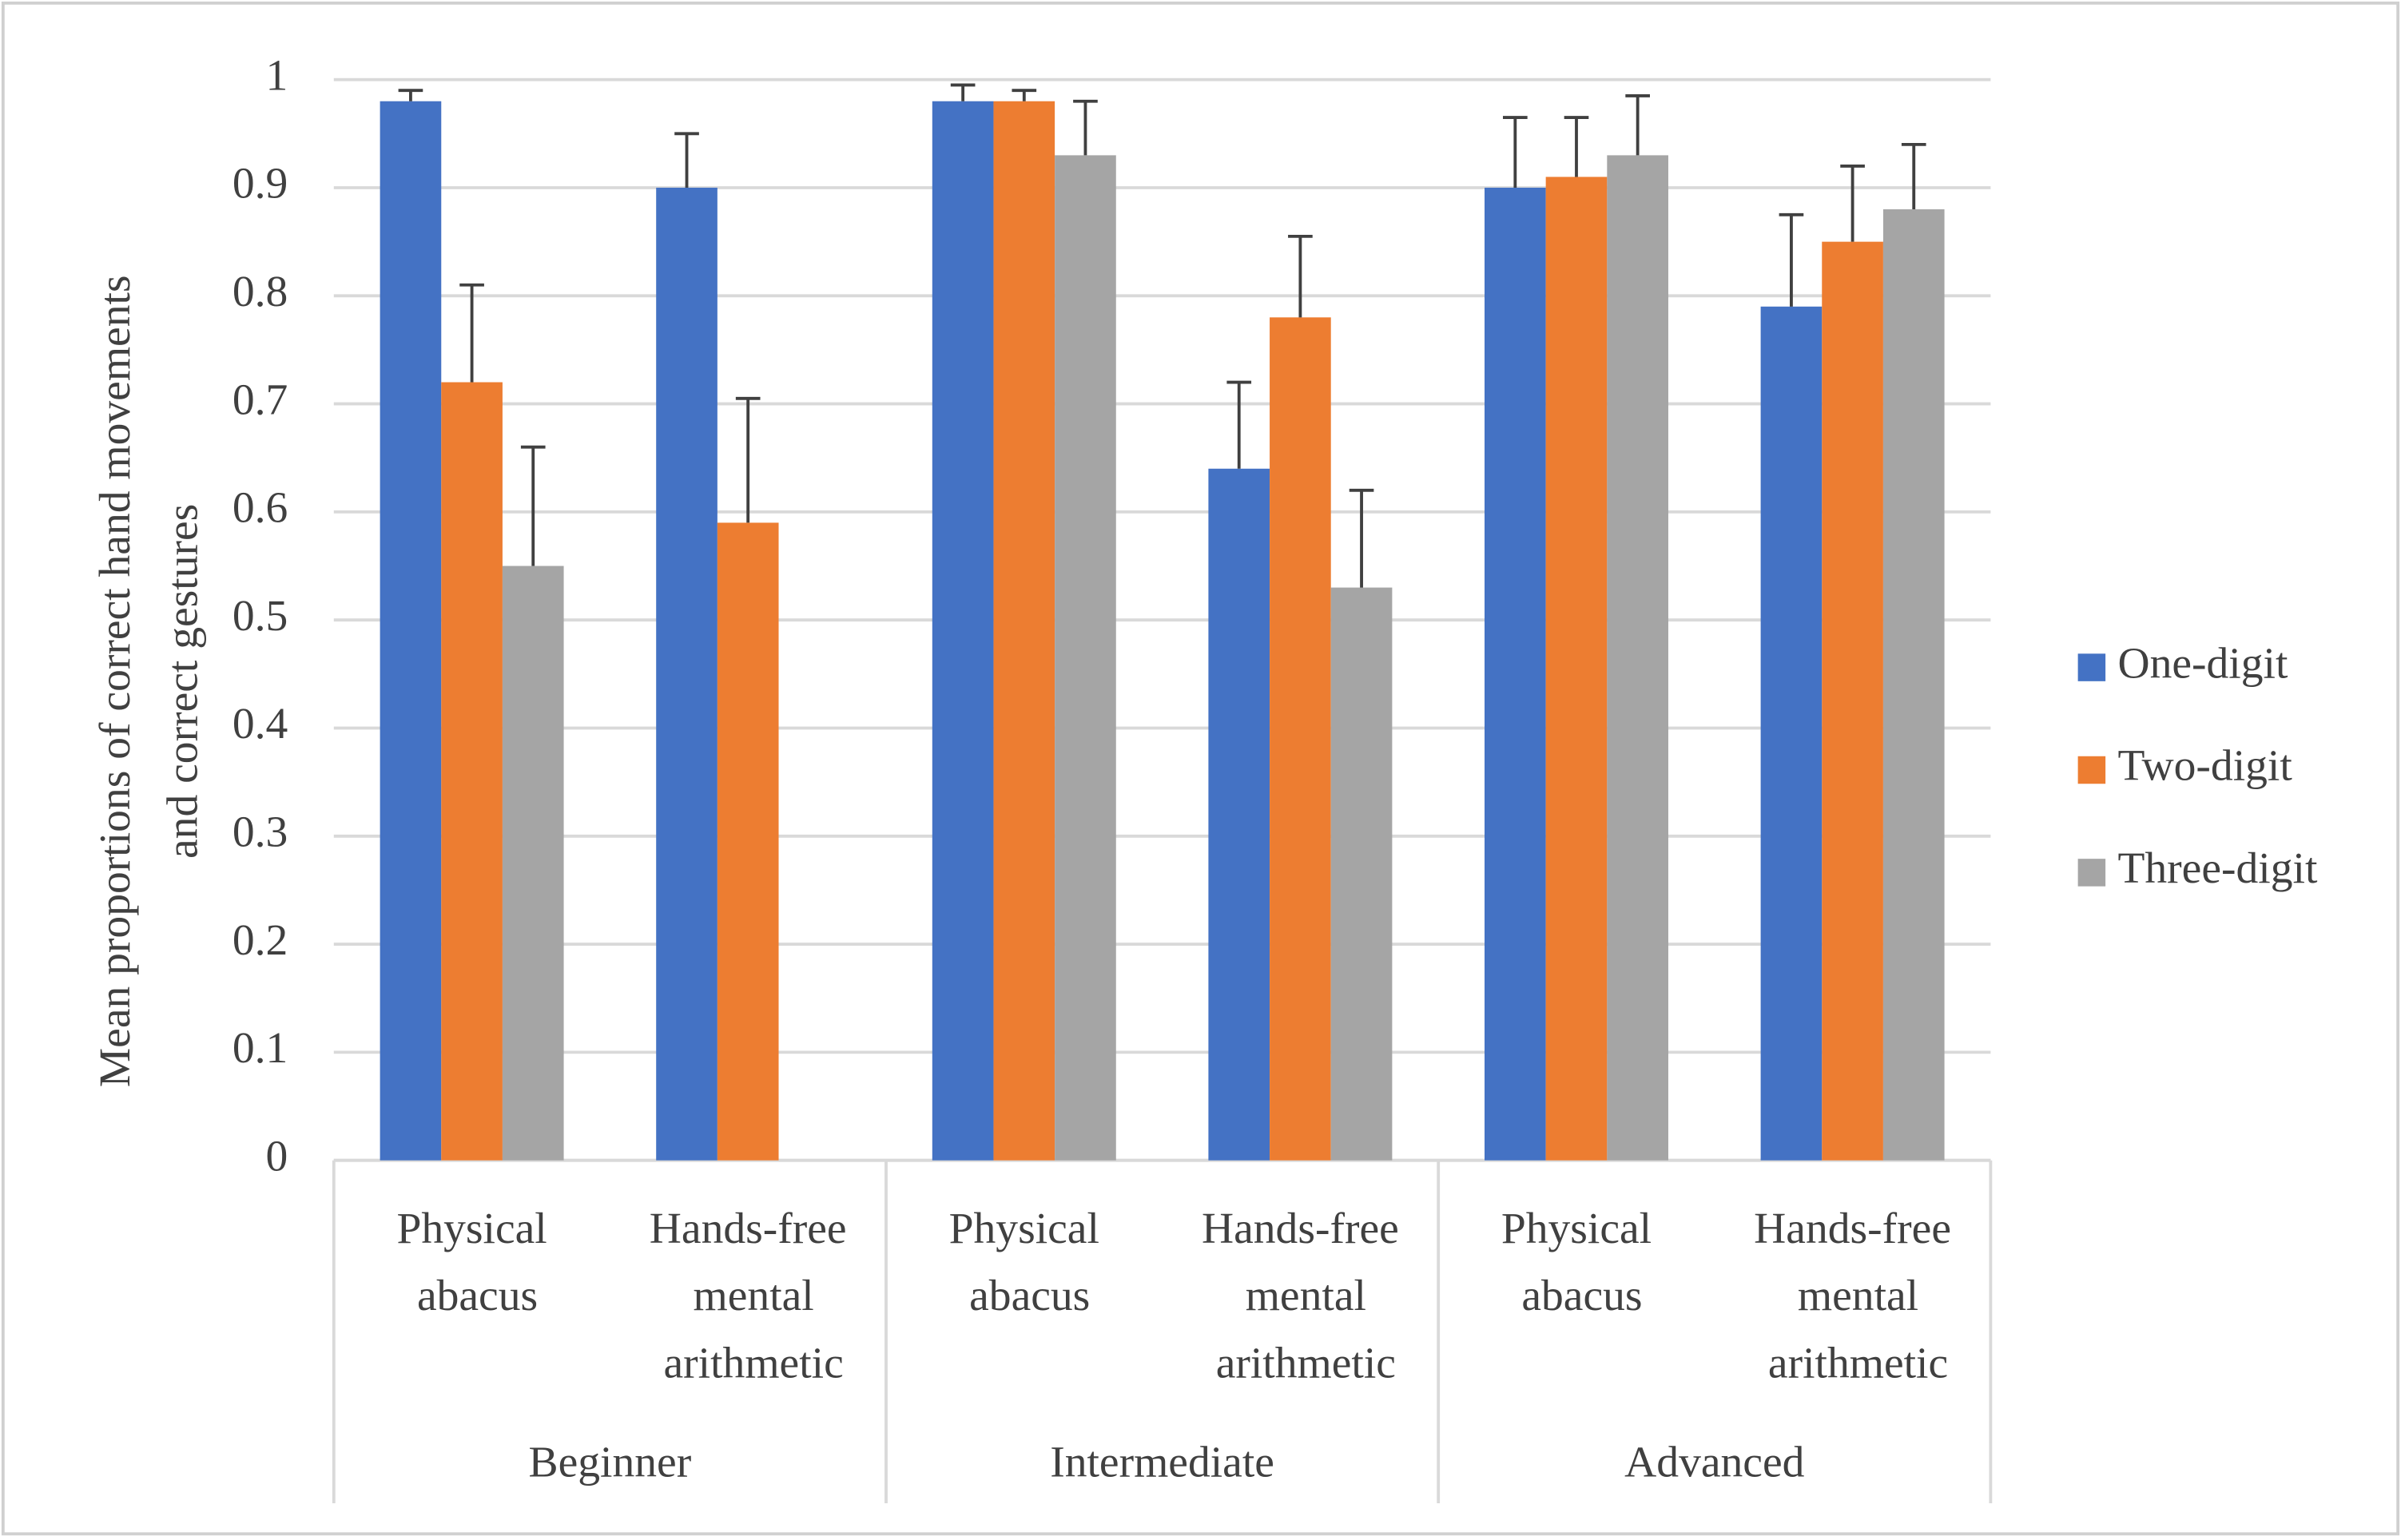 The image size is (2401, 1540). Describe the element at coordinates (183, 681) in the screenshot. I see `y-axis-title: and correct gestures` at that location.